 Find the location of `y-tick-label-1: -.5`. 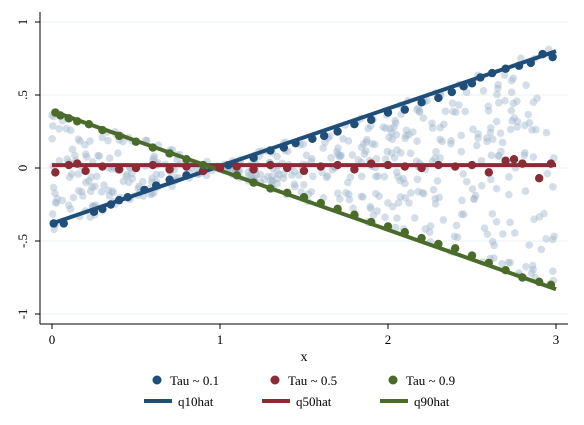

y-tick-label-1: -.5 is located at coordinates (22, 241).